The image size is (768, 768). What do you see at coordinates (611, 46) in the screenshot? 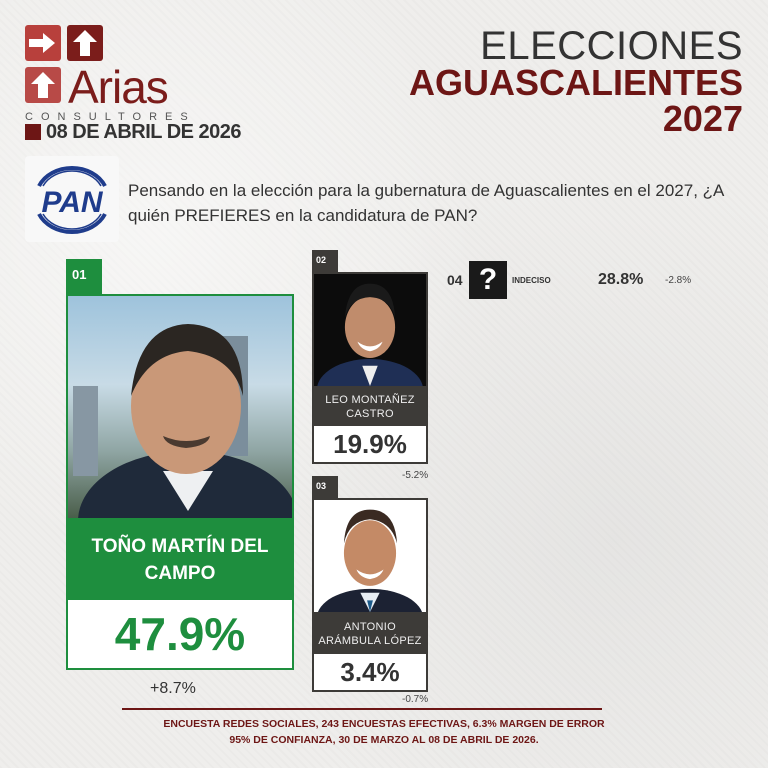
I see `title-line-1: ELECCIONES` at bounding box center [611, 46].